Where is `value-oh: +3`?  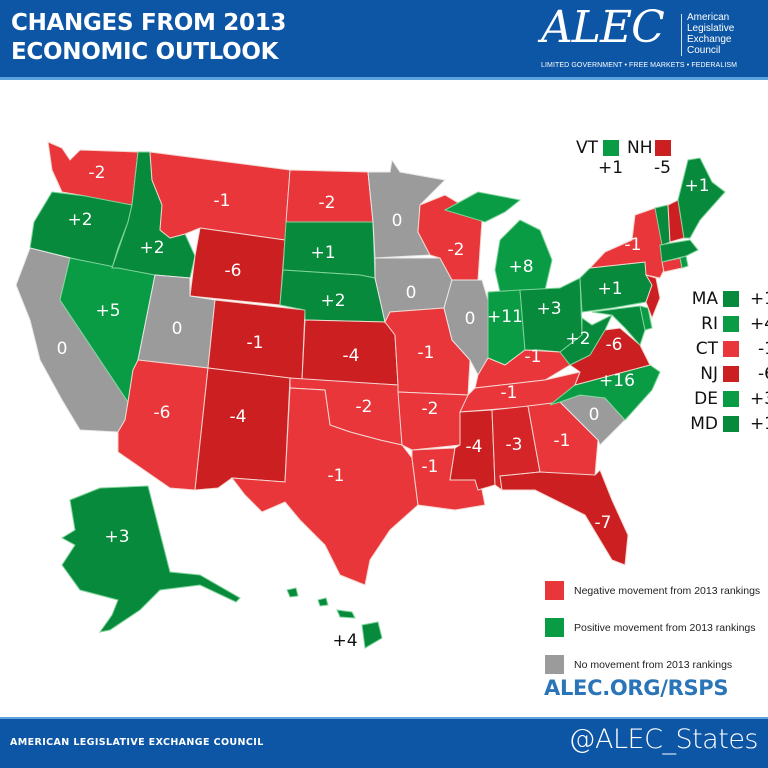 value-oh: +3 is located at coordinates (548, 309).